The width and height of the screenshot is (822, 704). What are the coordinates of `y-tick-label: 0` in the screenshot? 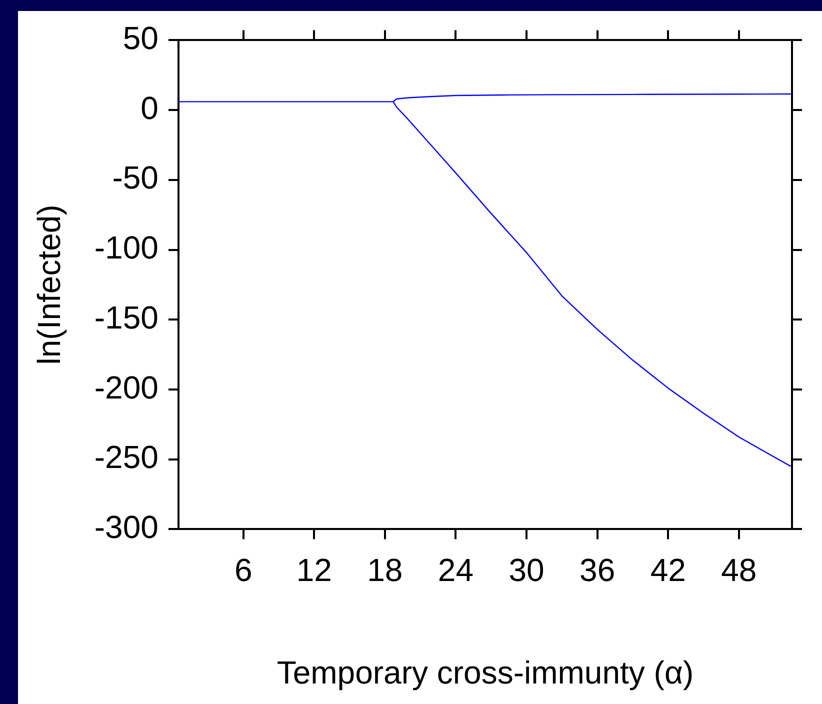 It's located at (149, 108).